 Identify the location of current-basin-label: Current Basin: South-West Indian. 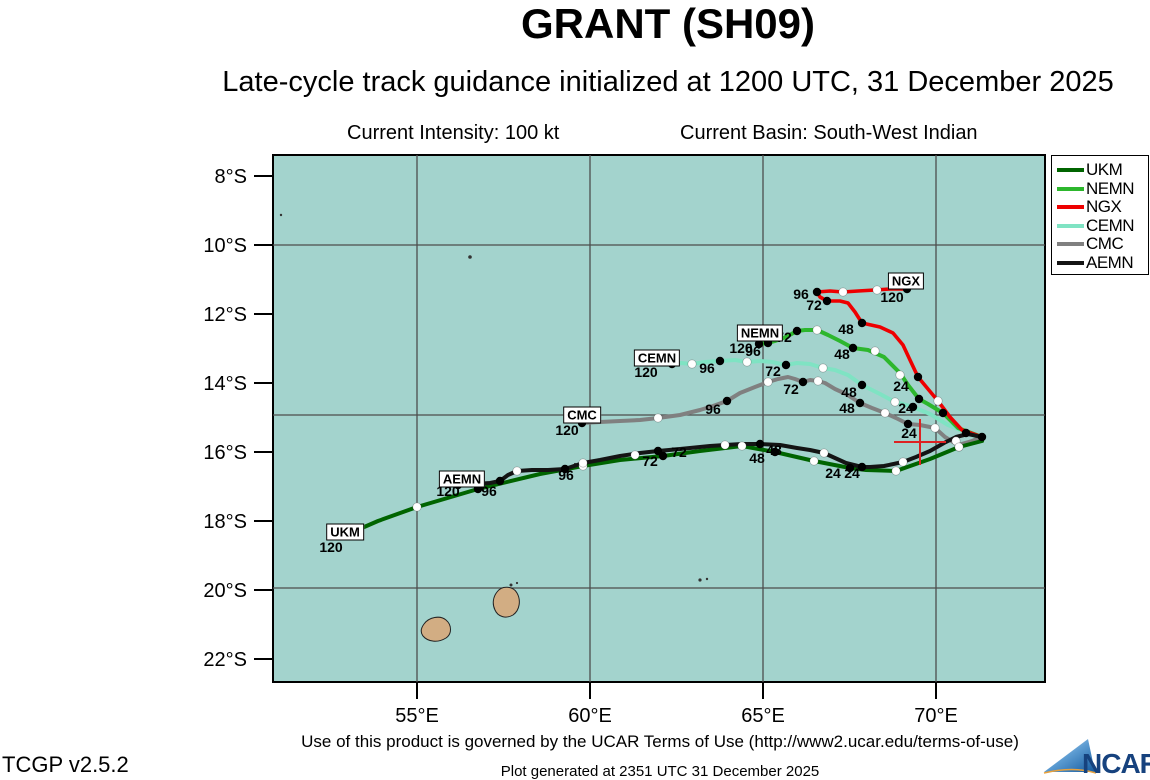
(829, 133).